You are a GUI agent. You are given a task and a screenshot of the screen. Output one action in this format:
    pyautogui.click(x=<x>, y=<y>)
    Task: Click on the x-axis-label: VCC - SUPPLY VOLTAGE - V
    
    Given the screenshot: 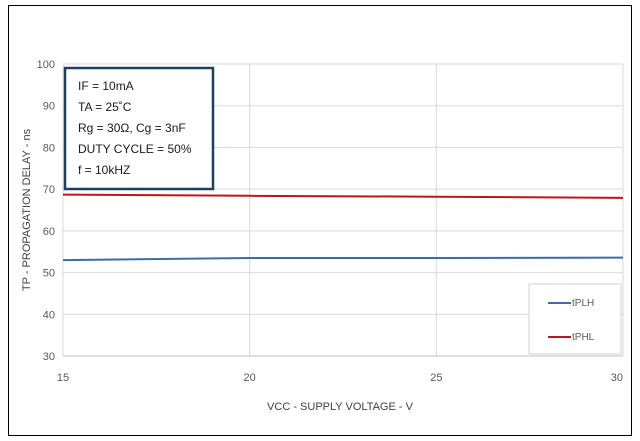 What is the action you would take?
    pyautogui.click(x=340, y=407)
    